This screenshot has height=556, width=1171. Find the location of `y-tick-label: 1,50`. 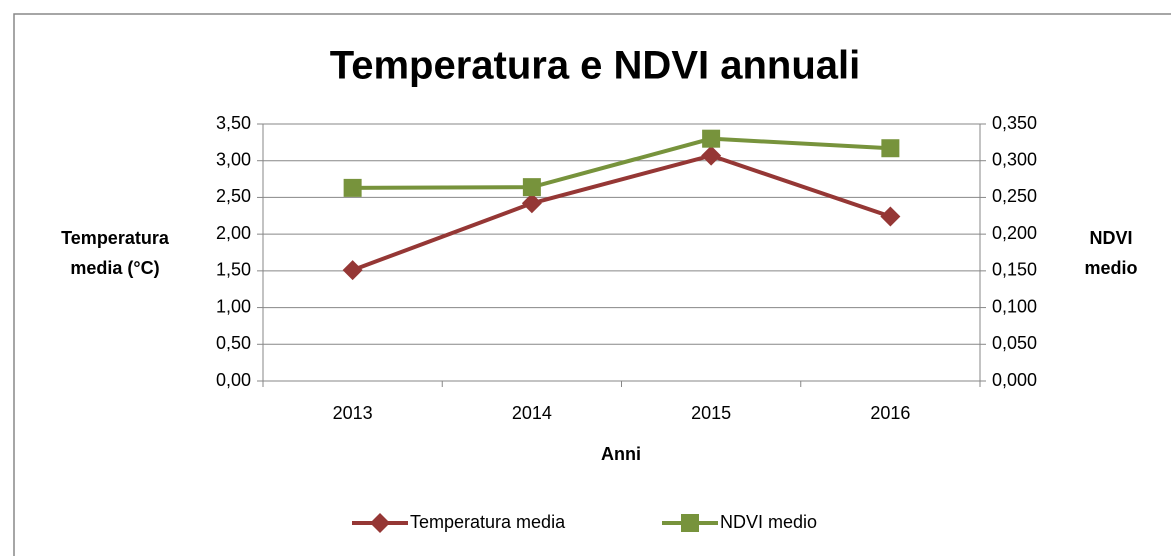

y-tick-label: 1,50 is located at coordinates (233, 270).